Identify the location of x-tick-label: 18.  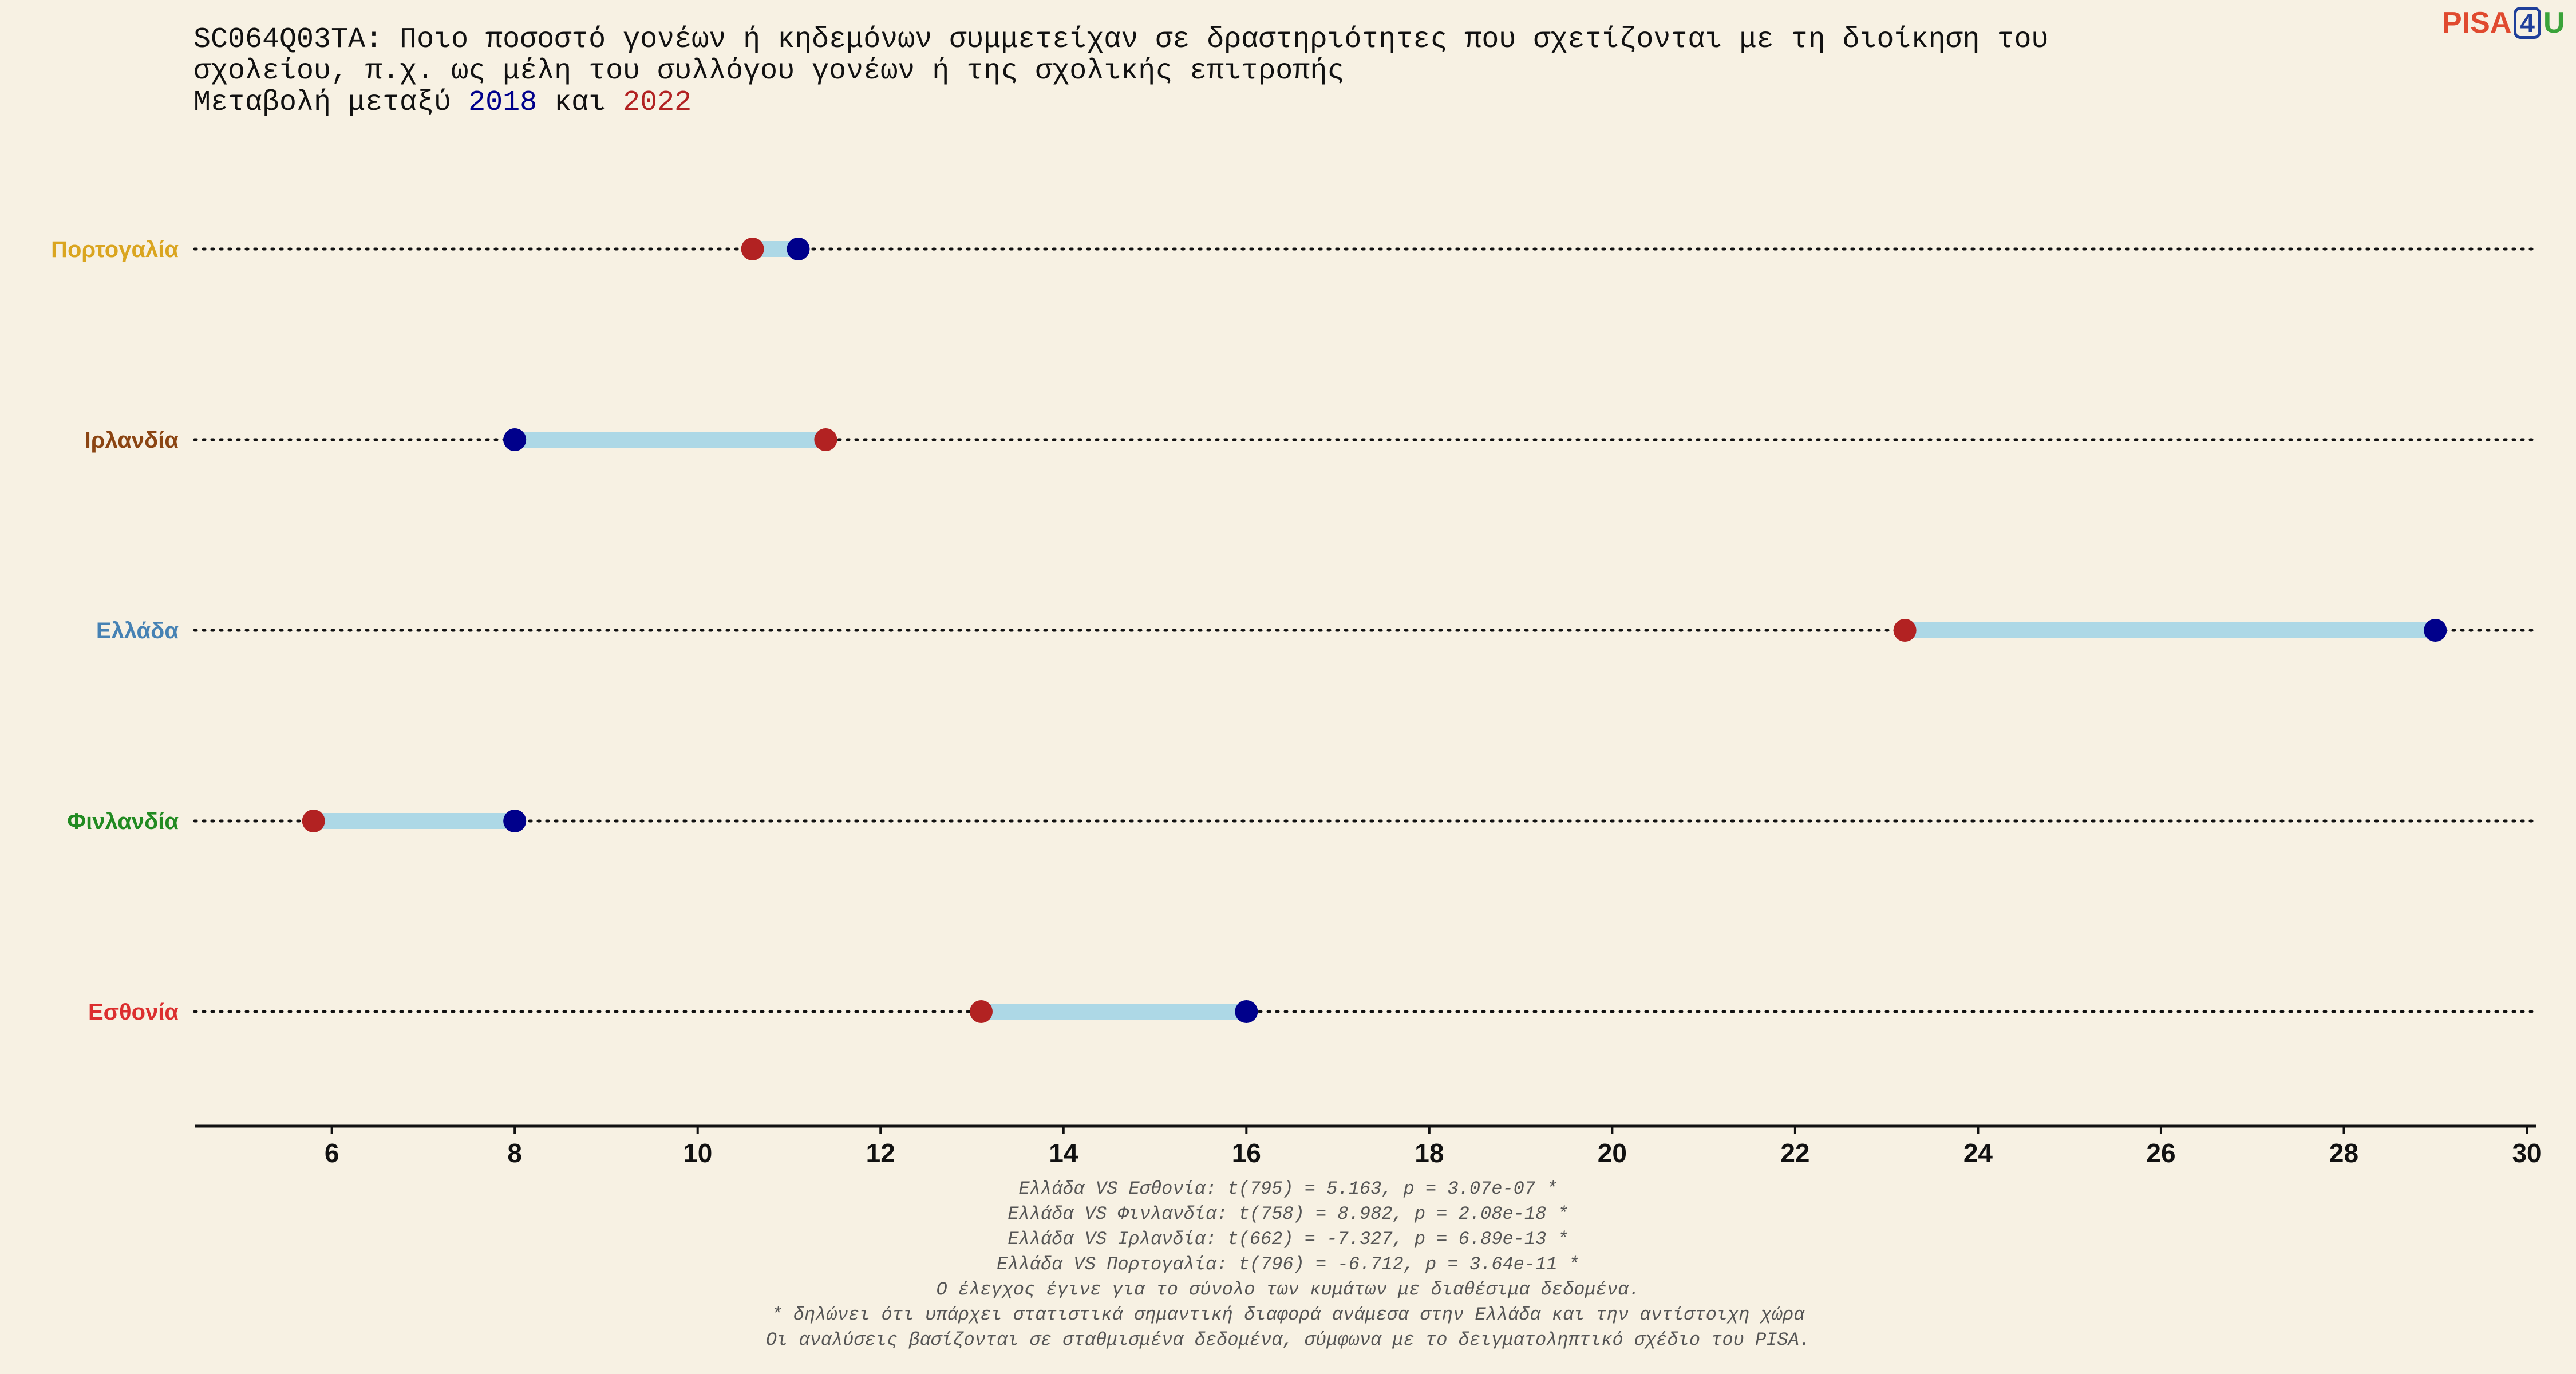
(1429, 1153).